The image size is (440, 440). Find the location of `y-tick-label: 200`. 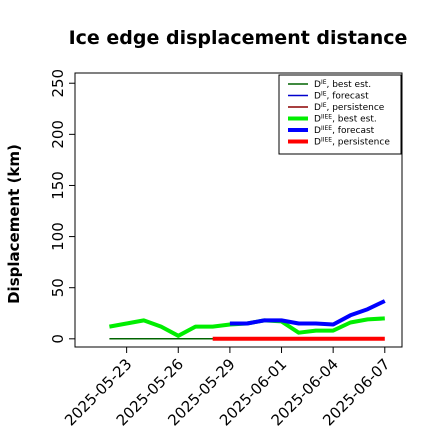

y-tick-label: 200 is located at coordinates (58, 134).